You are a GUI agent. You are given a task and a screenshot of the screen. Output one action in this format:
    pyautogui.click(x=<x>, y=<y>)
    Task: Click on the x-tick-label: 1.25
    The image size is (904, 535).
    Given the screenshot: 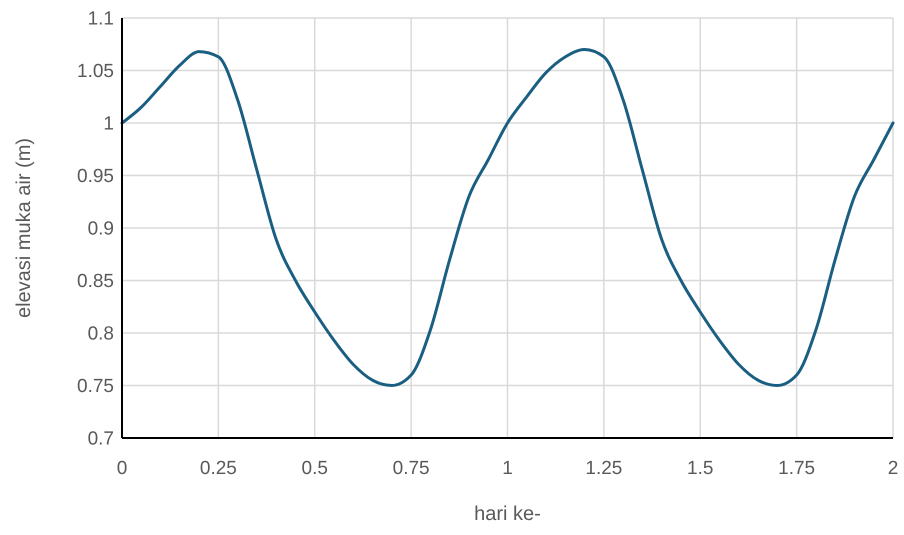 What is the action you would take?
    pyautogui.click(x=603, y=468)
    